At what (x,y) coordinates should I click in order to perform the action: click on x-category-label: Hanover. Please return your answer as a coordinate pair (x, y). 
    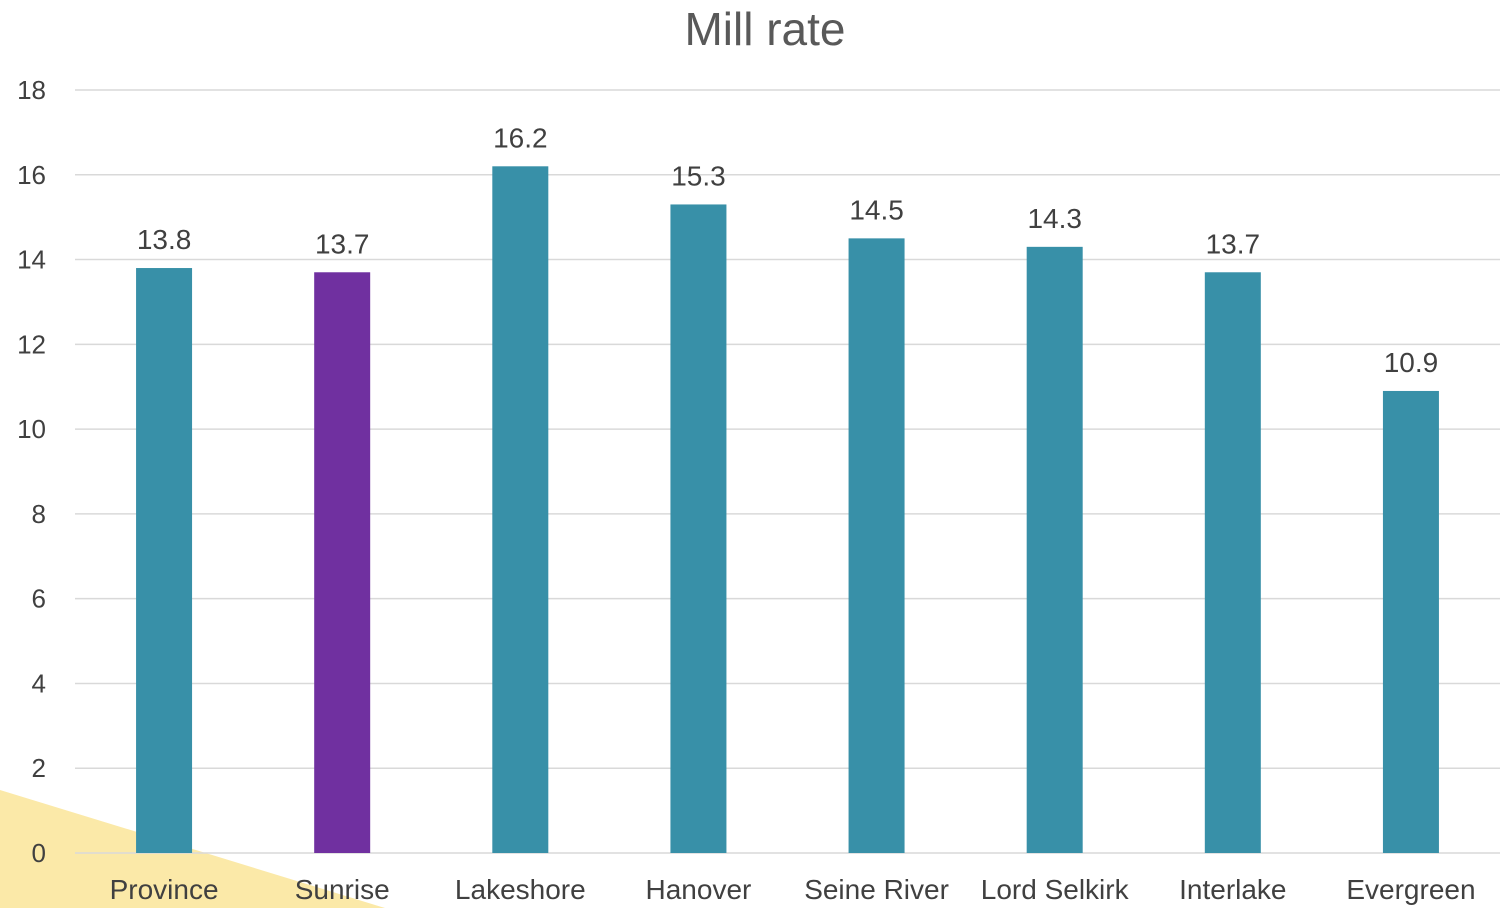
    Looking at the image, I should click on (699, 889).